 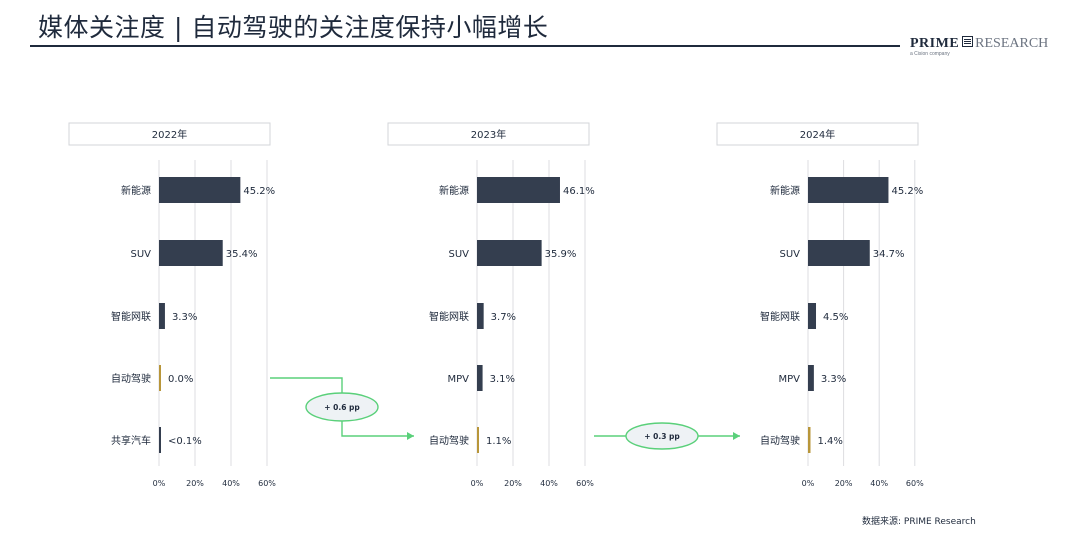 I want to click on title-divider, so click(x=465, y=46).